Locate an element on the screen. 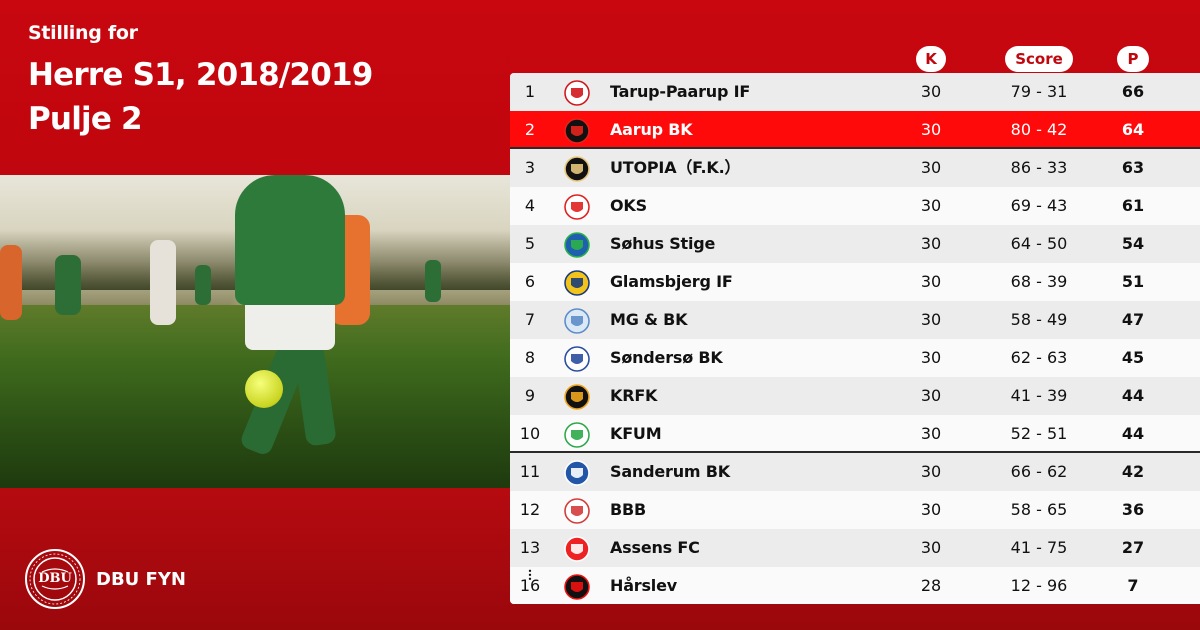 The width and height of the screenshot is (1200, 630). row-team-name: Søndersø BK is located at coordinates (666, 357).